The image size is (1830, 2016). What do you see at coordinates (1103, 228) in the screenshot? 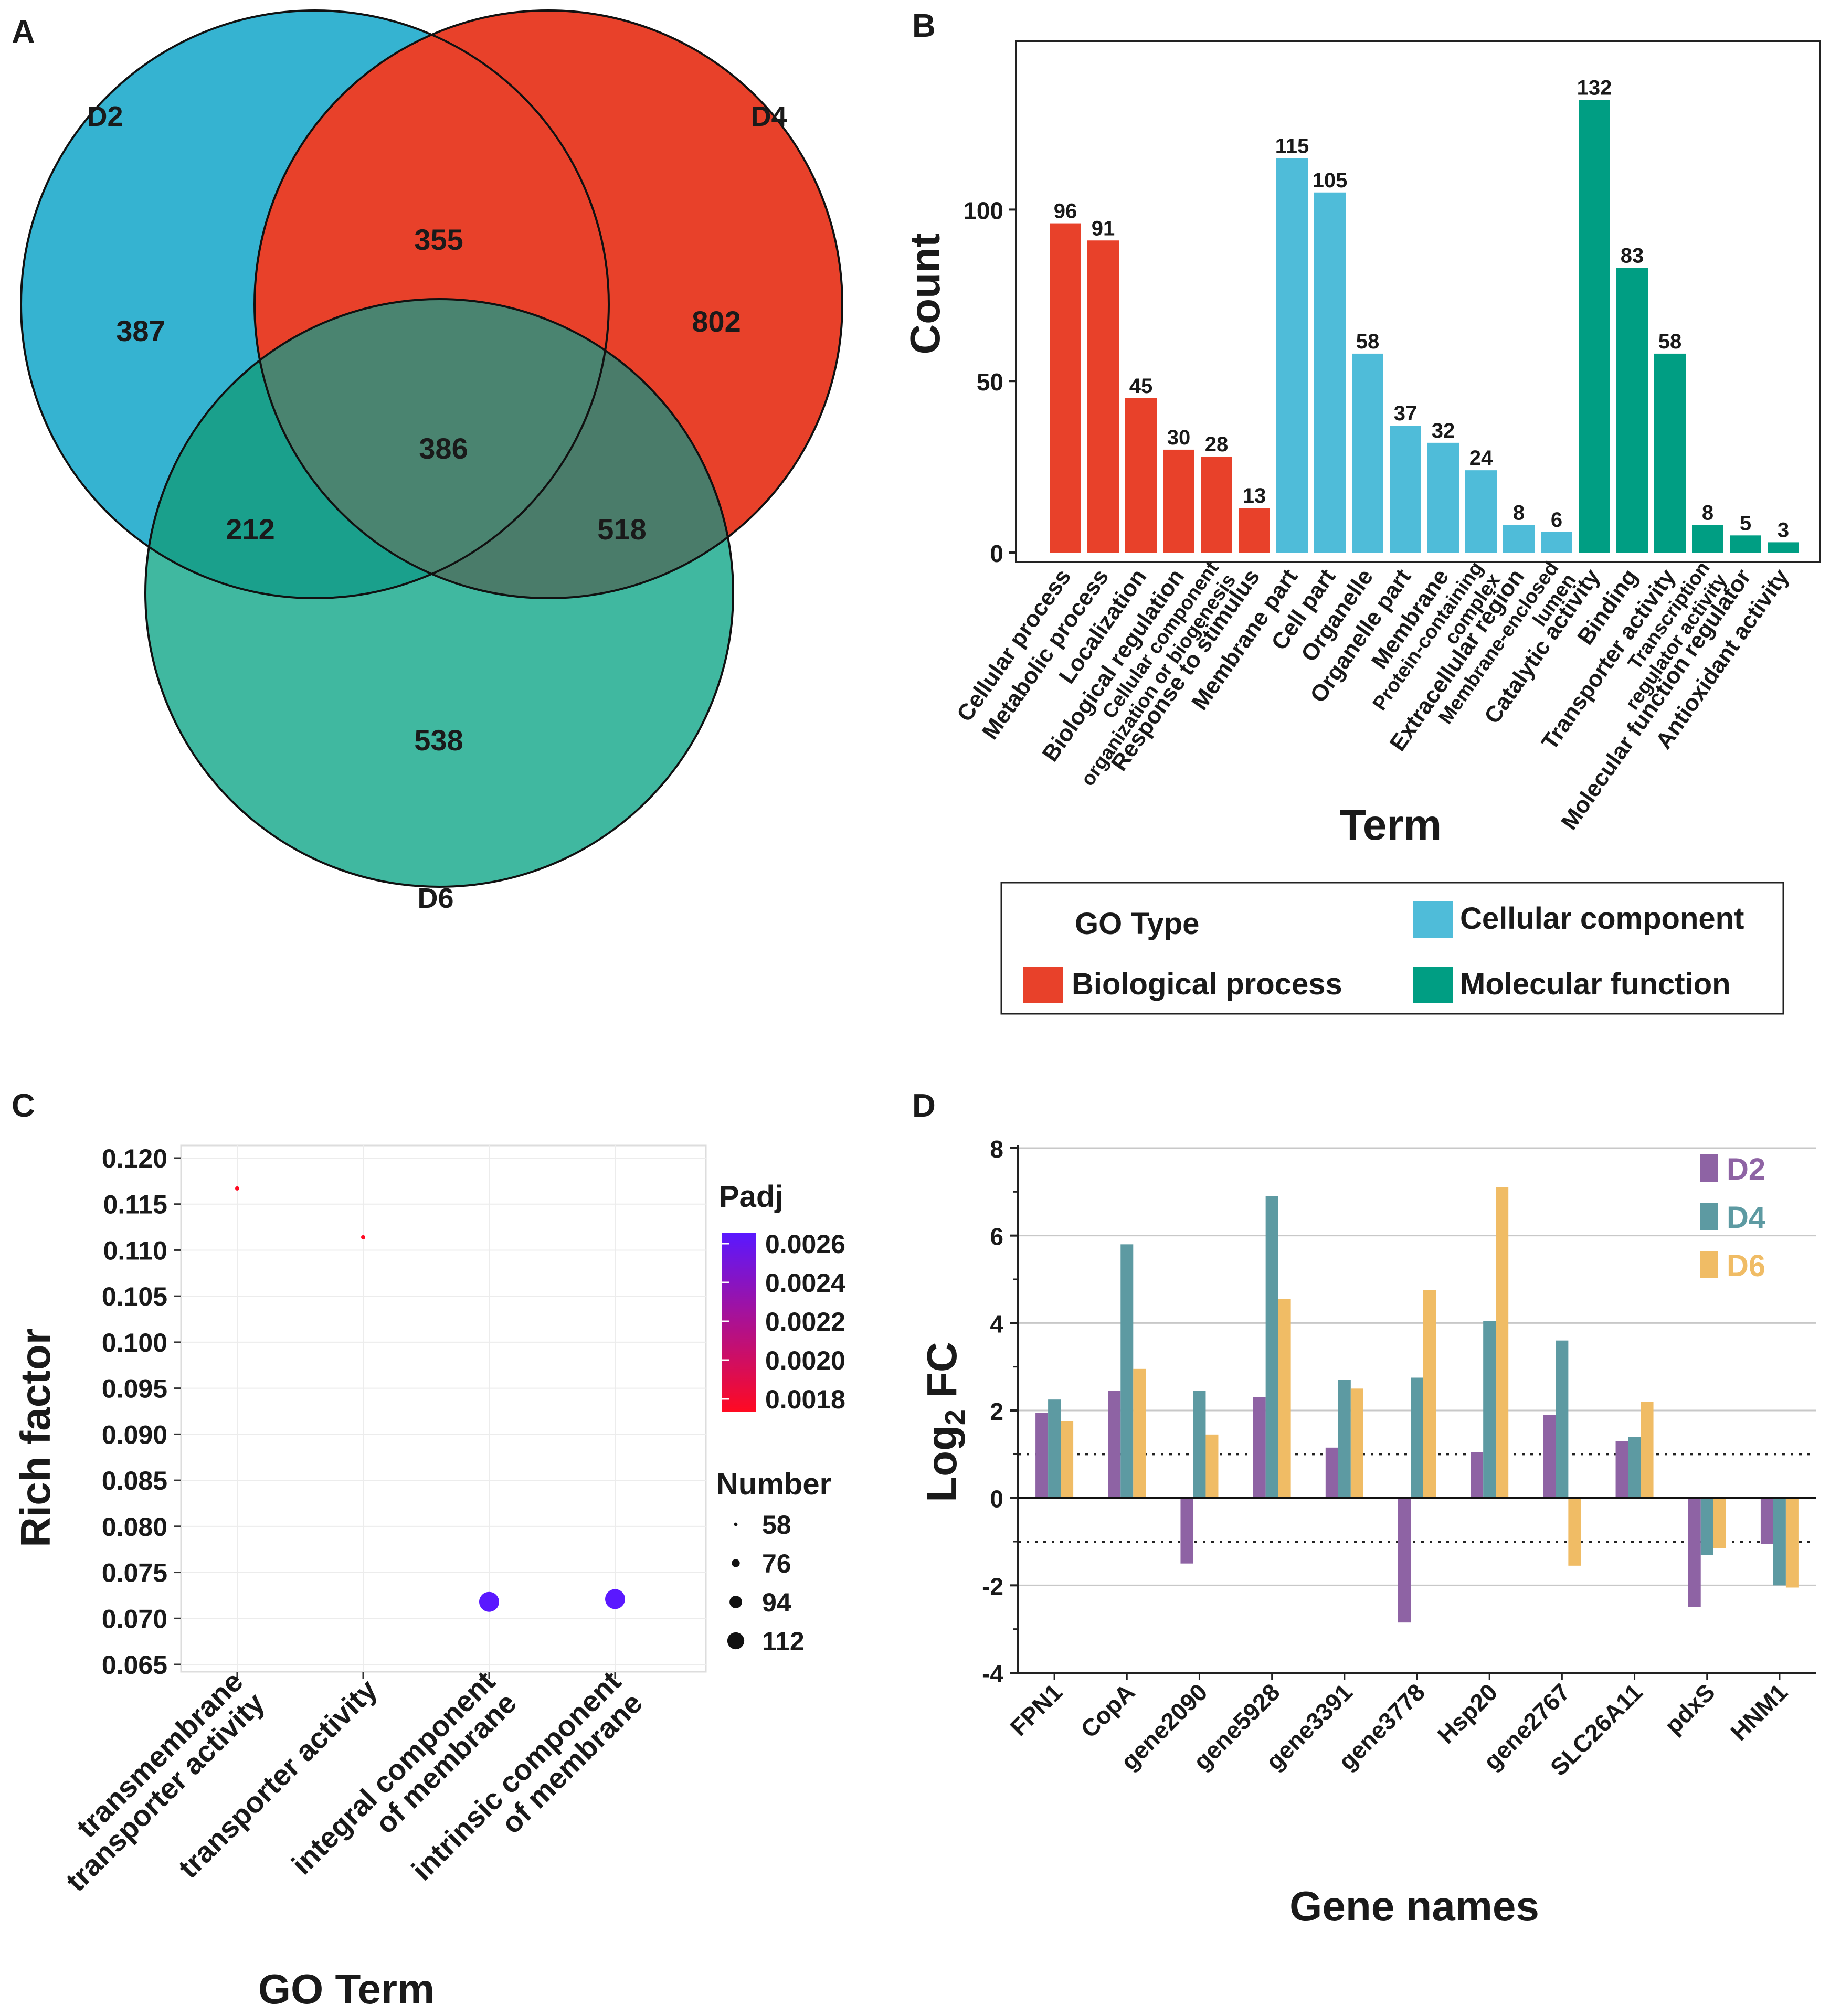
I see `data-label-metabolic-process: 91` at bounding box center [1103, 228].